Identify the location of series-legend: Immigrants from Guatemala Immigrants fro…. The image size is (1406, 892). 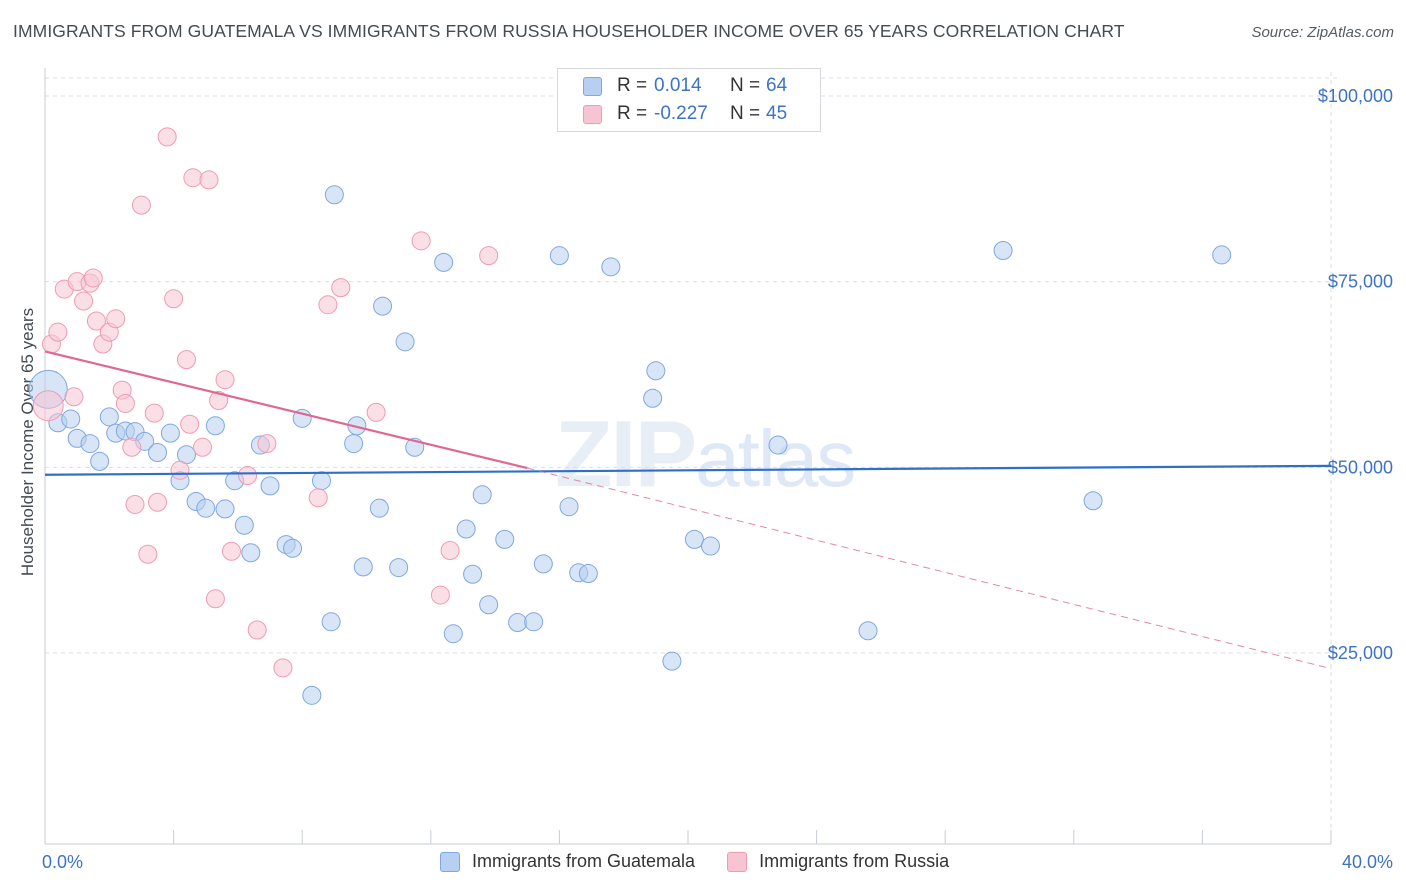
(710, 861).